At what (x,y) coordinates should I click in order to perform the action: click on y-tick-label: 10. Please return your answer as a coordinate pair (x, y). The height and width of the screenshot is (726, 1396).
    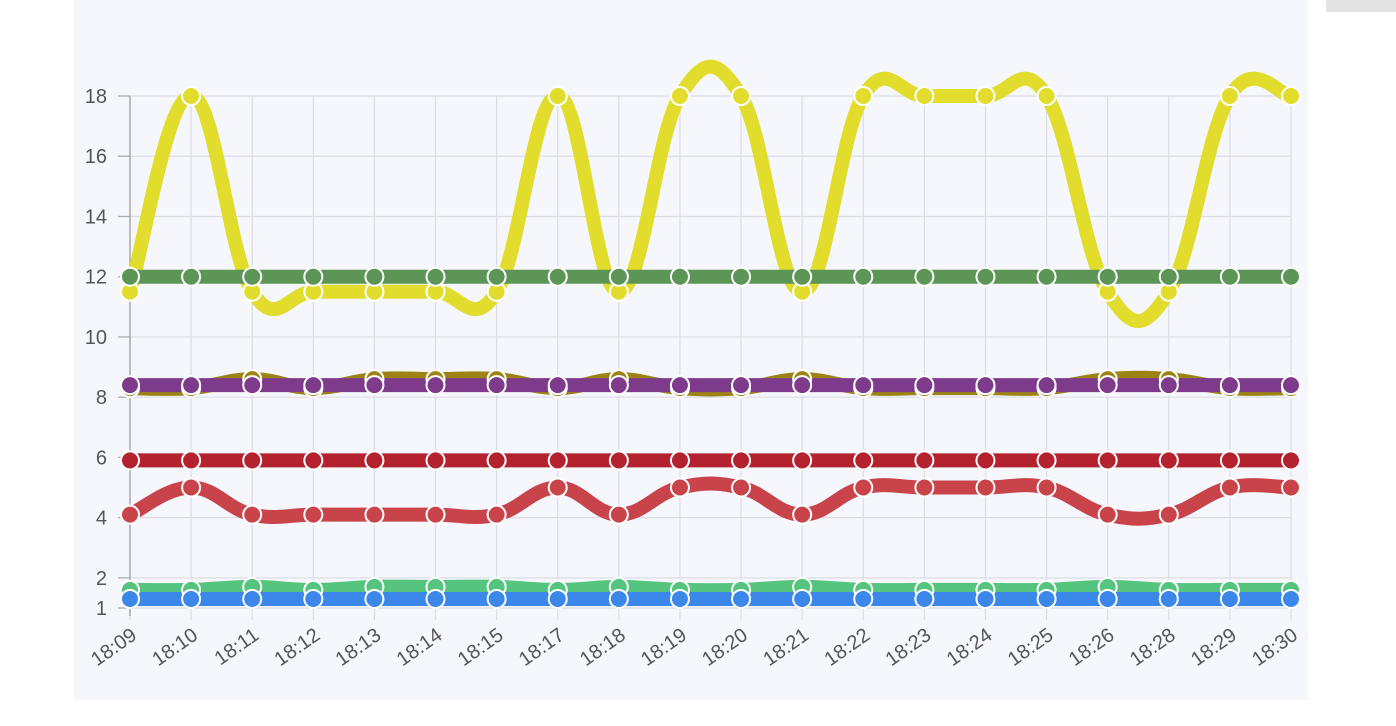
    Looking at the image, I should click on (96, 338).